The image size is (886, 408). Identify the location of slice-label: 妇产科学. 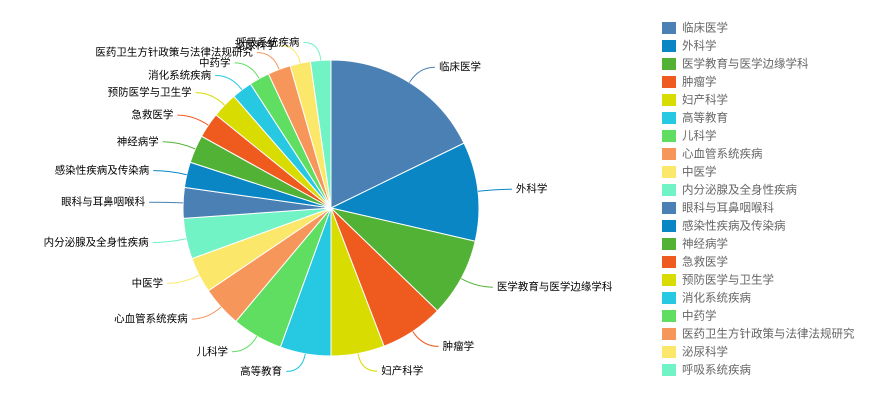
(402, 370).